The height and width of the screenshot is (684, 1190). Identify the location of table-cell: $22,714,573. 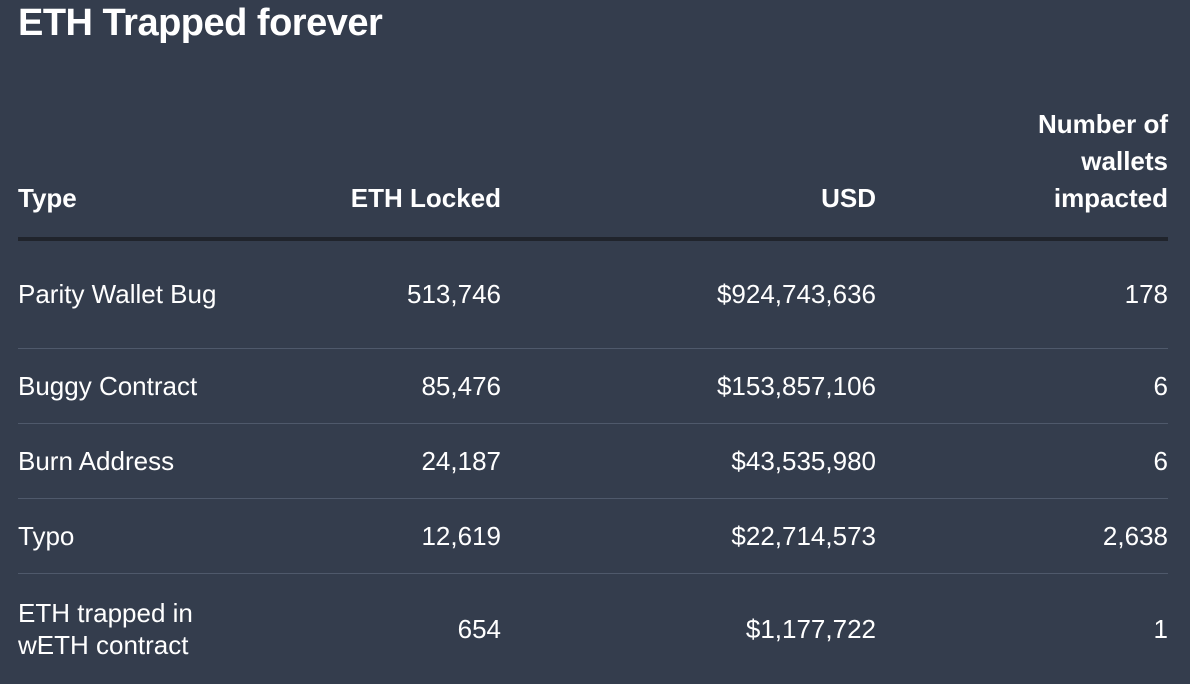
(688, 536).